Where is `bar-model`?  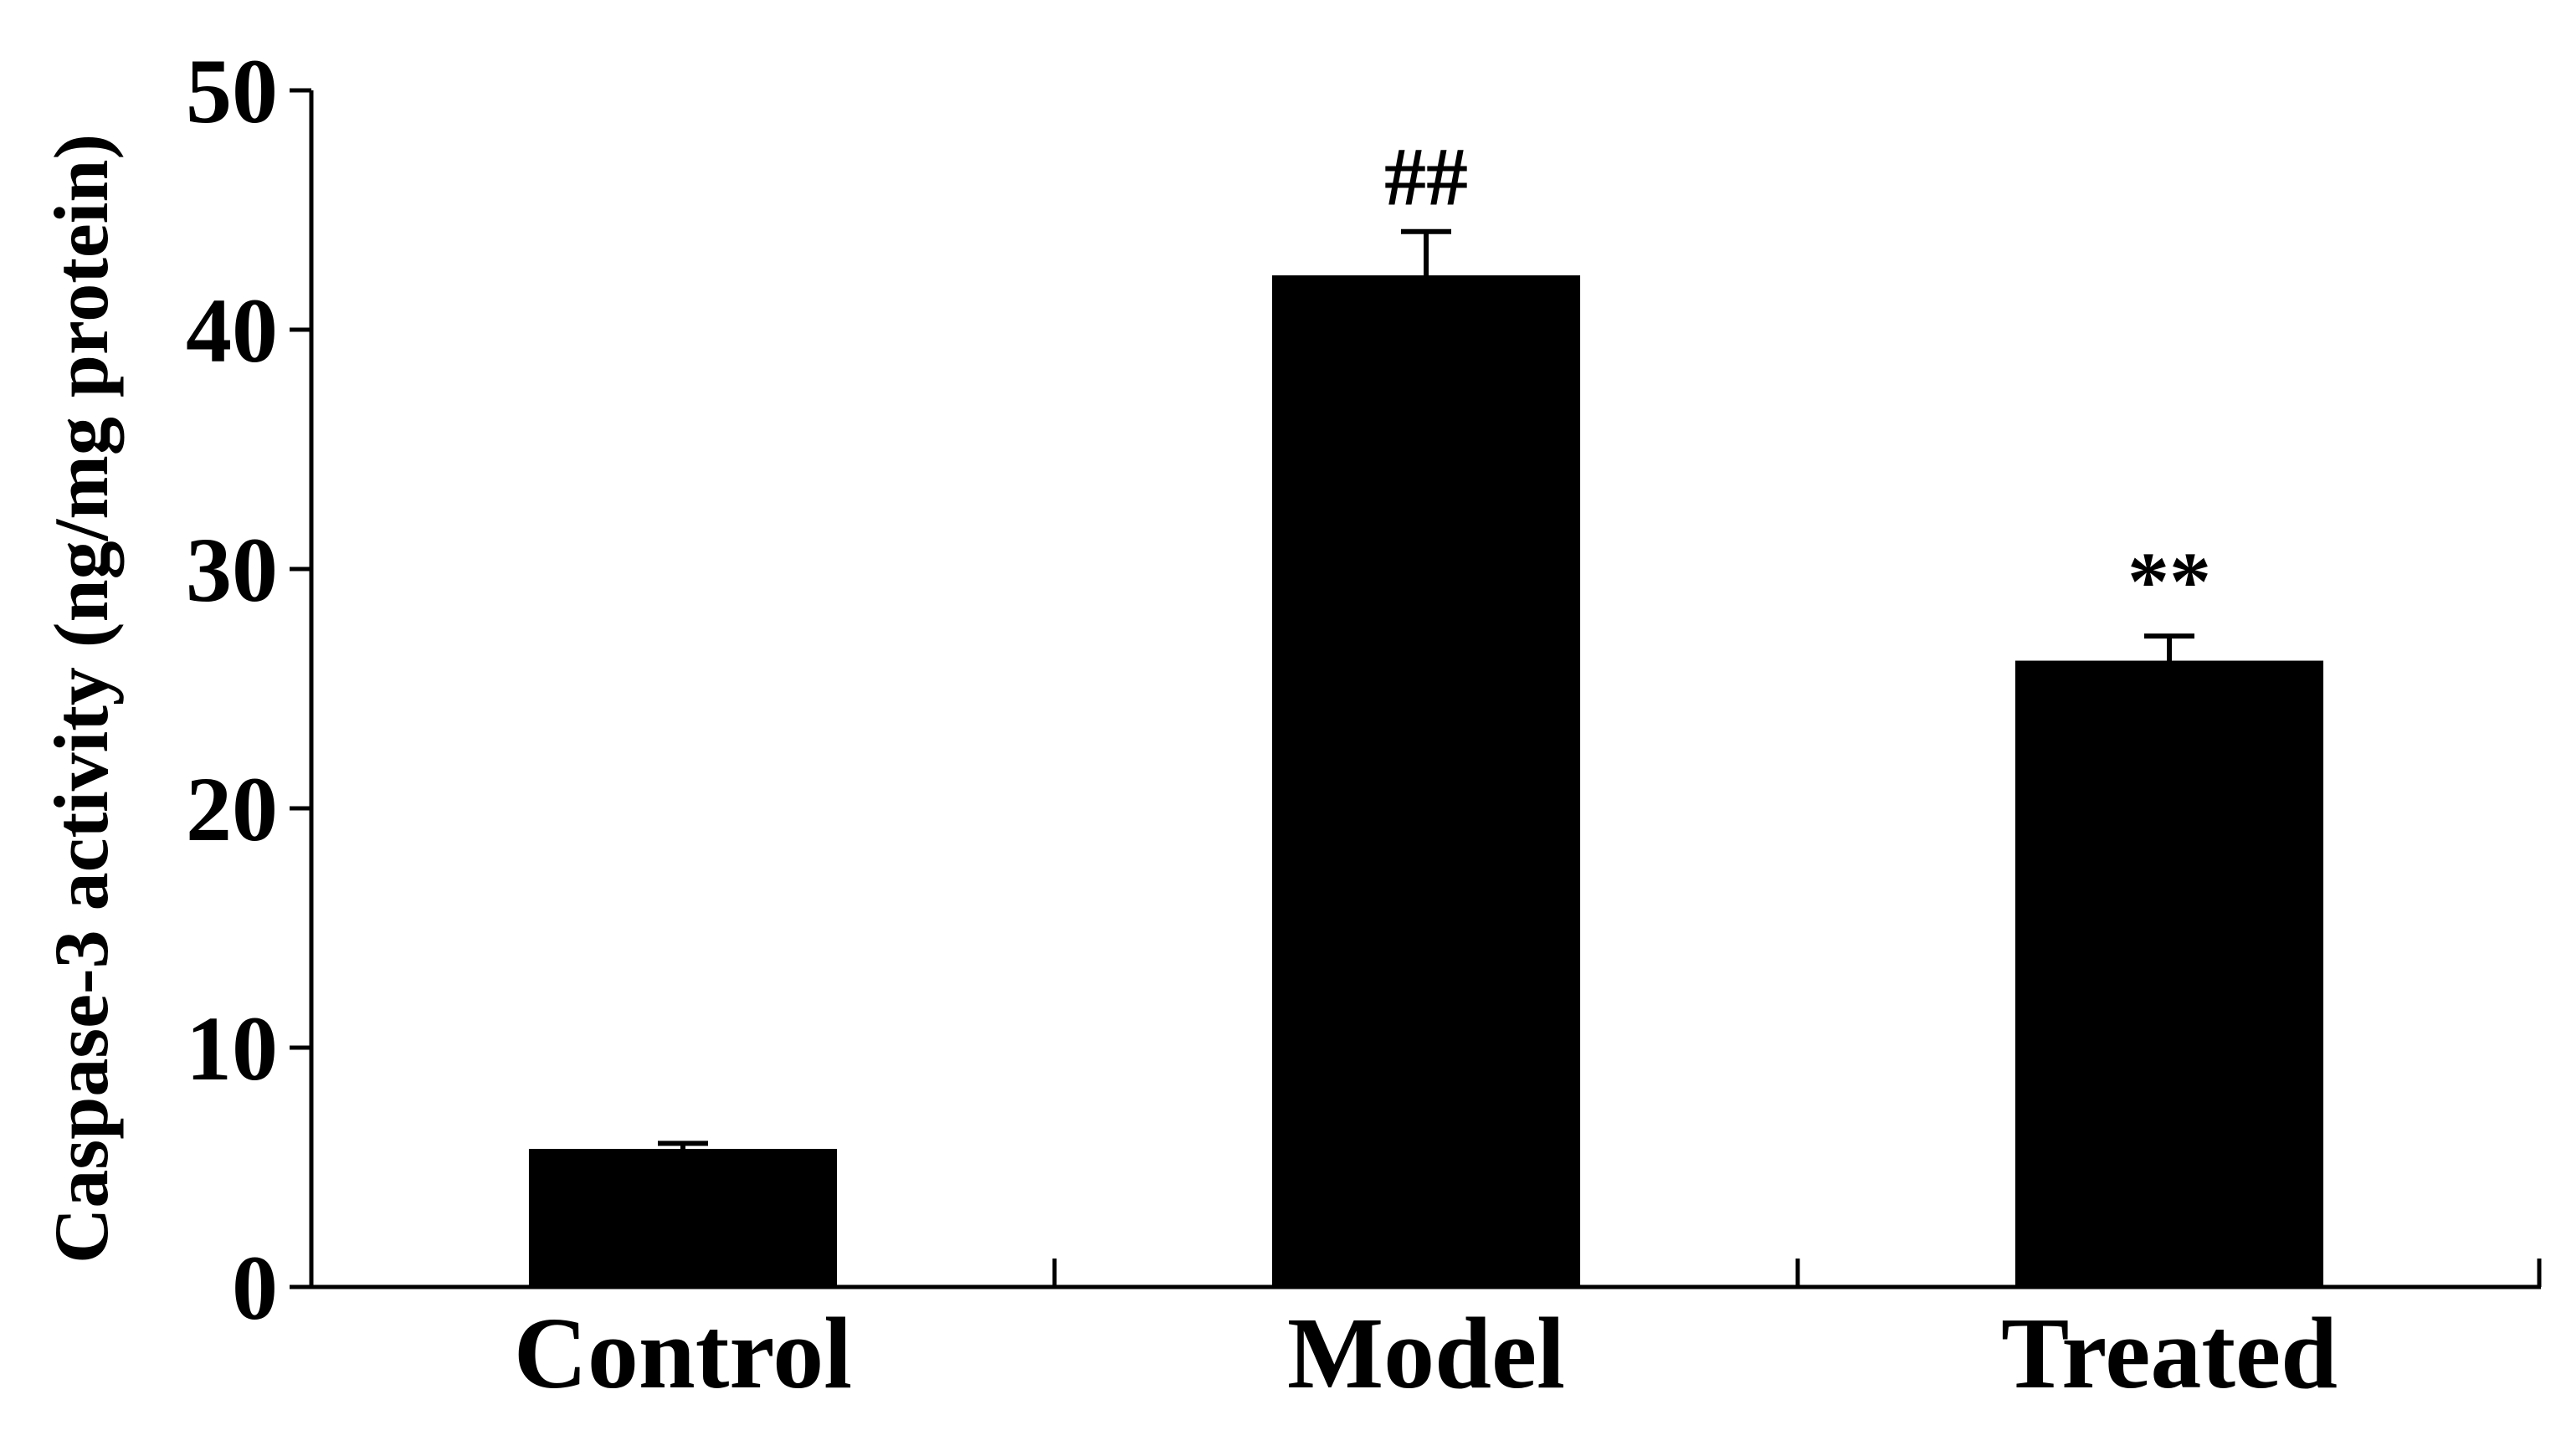
bar-model is located at coordinates (1426, 782).